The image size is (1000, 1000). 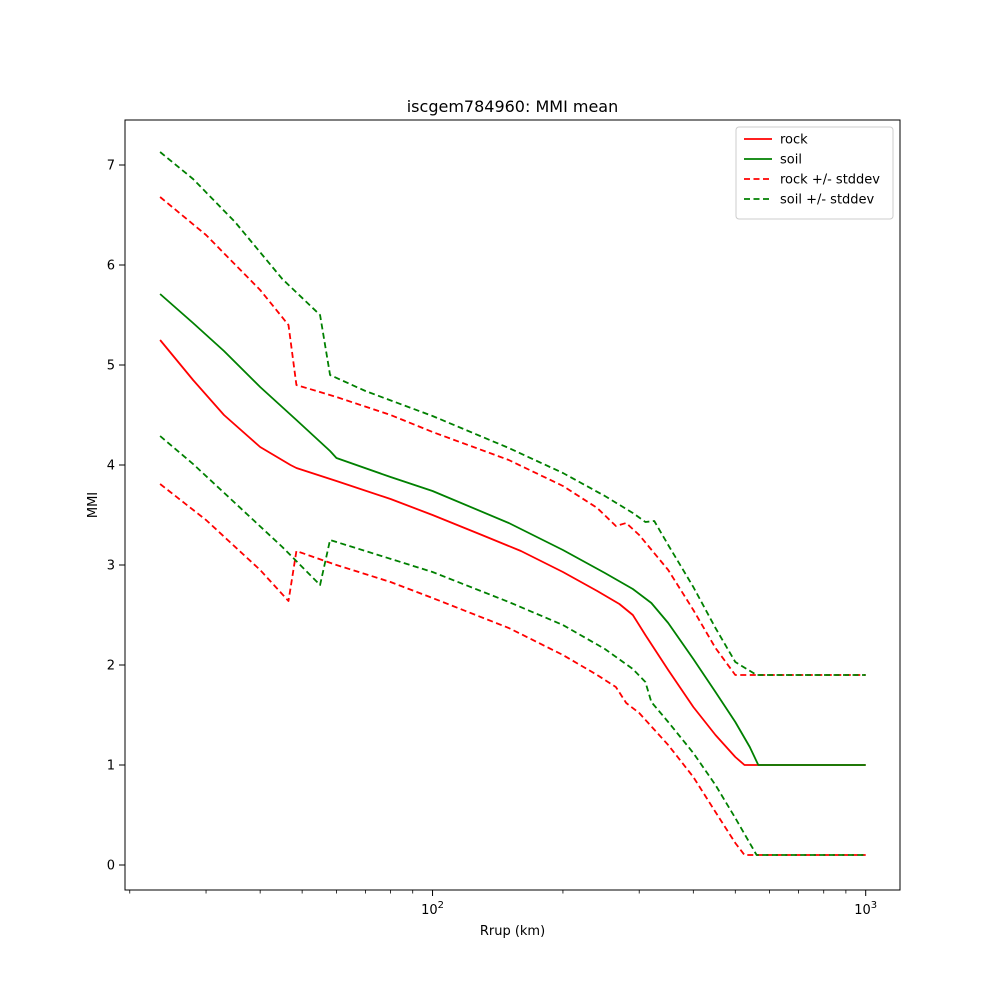 What do you see at coordinates (827, 200) in the screenshot?
I see `legend-label-3: soil +/- stddev` at bounding box center [827, 200].